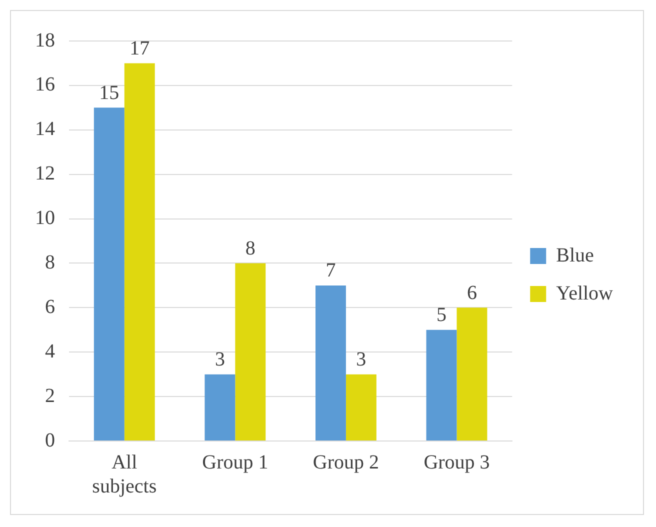  Describe the element at coordinates (45, 173) in the screenshot. I see `y-tick-label: 12` at that location.